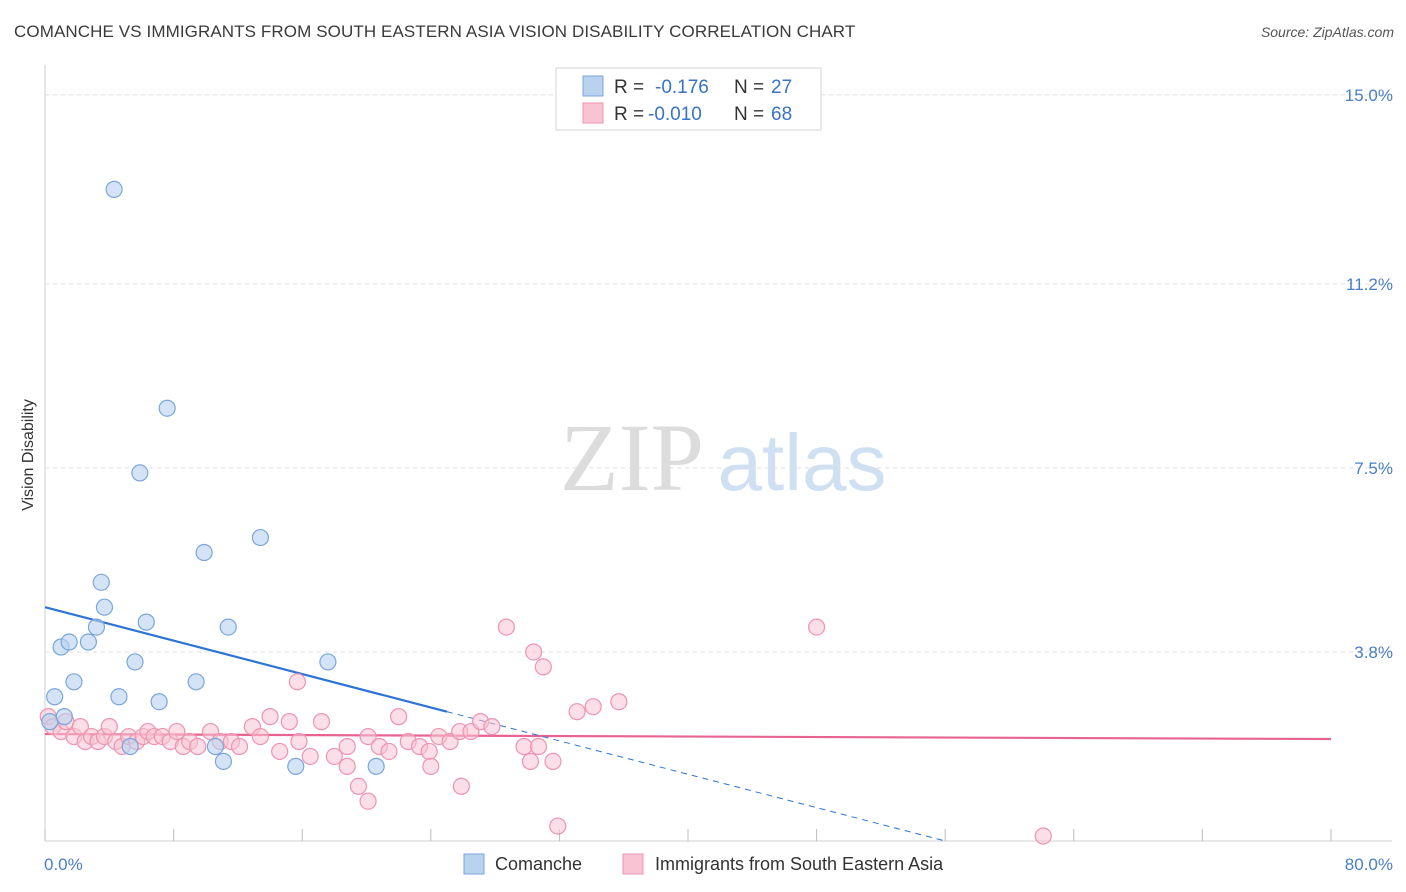  I want to click on trendline-comanche-extension, so click(696, 776).